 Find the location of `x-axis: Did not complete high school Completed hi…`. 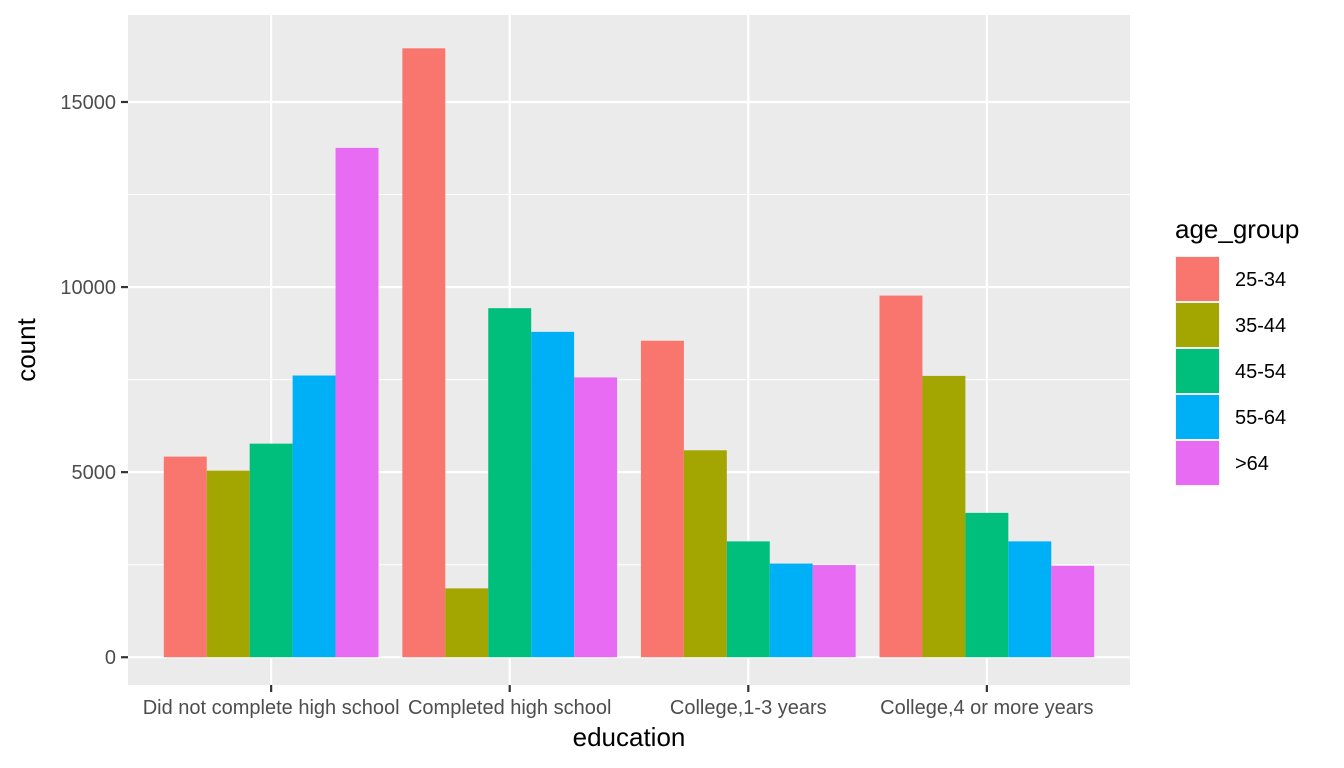

x-axis: Did not complete high school Completed hi… is located at coordinates (618, 702).